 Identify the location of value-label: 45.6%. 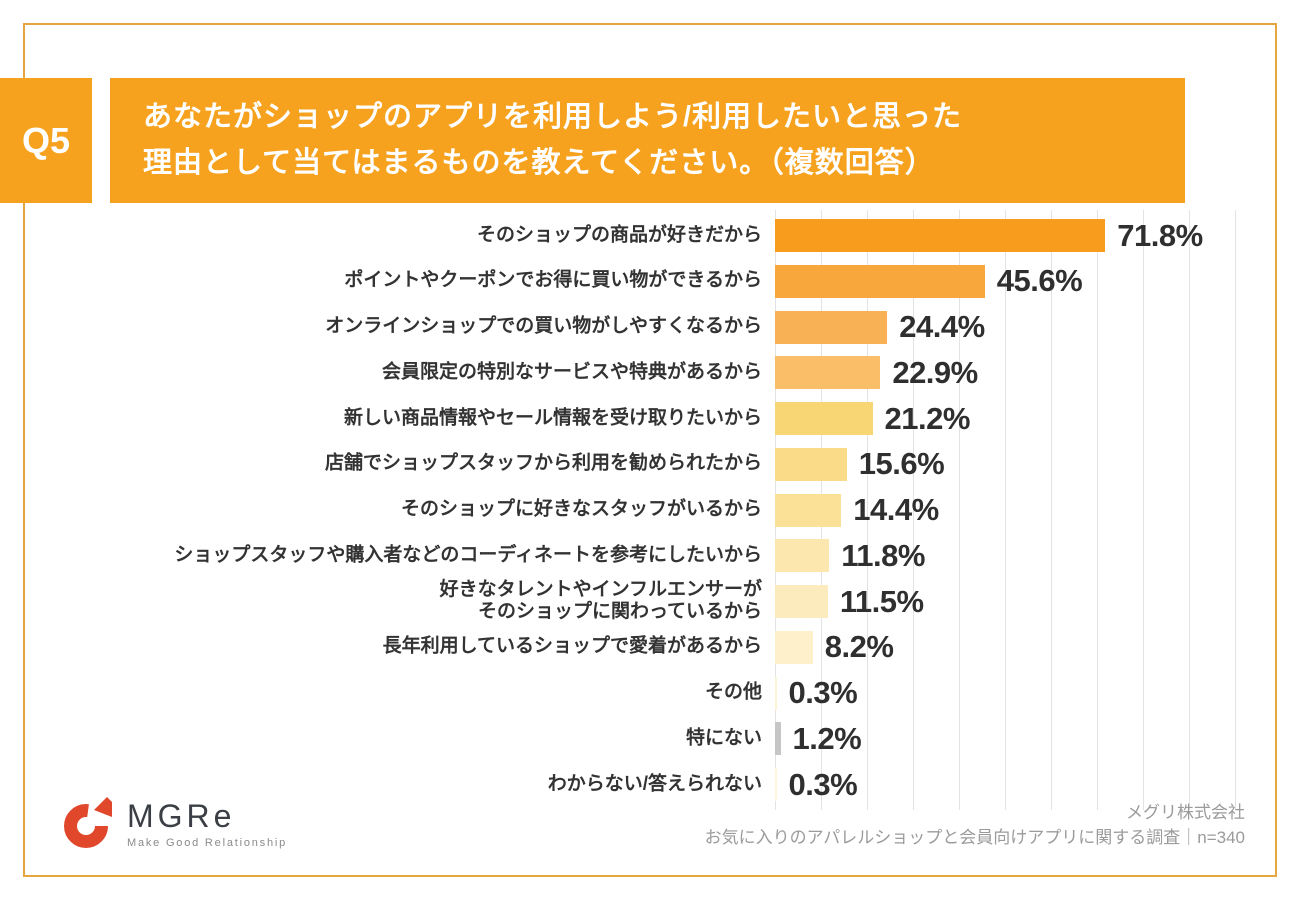
(1039, 281).